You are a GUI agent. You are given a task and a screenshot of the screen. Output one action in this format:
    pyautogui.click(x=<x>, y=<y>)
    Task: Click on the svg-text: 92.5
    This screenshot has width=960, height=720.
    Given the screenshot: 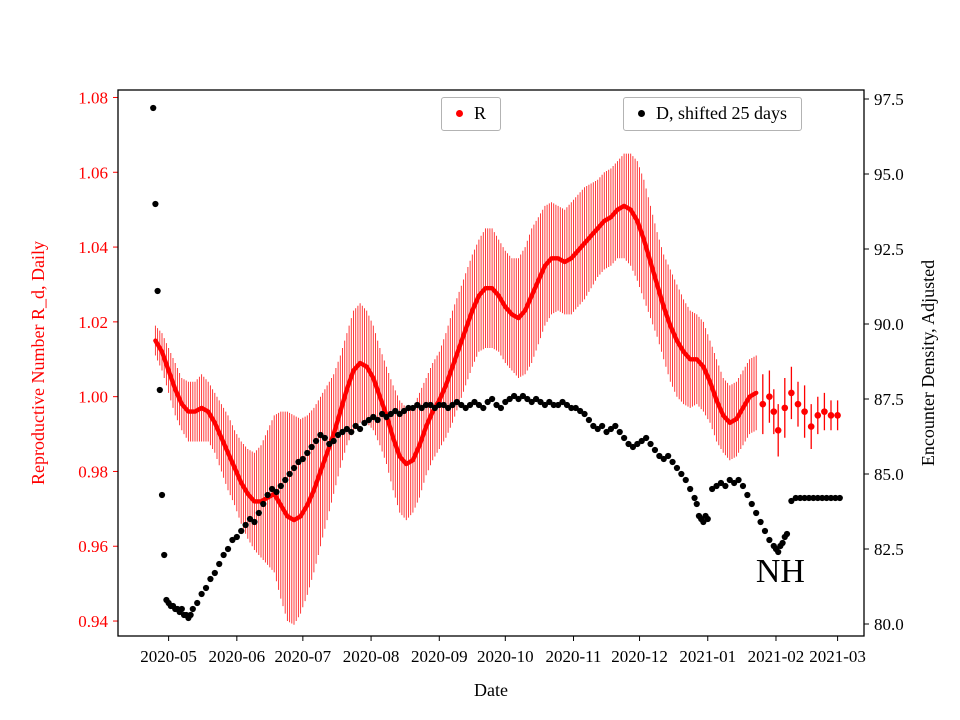 What is the action you would take?
    pyautogui.click(x=889, y=249)
    